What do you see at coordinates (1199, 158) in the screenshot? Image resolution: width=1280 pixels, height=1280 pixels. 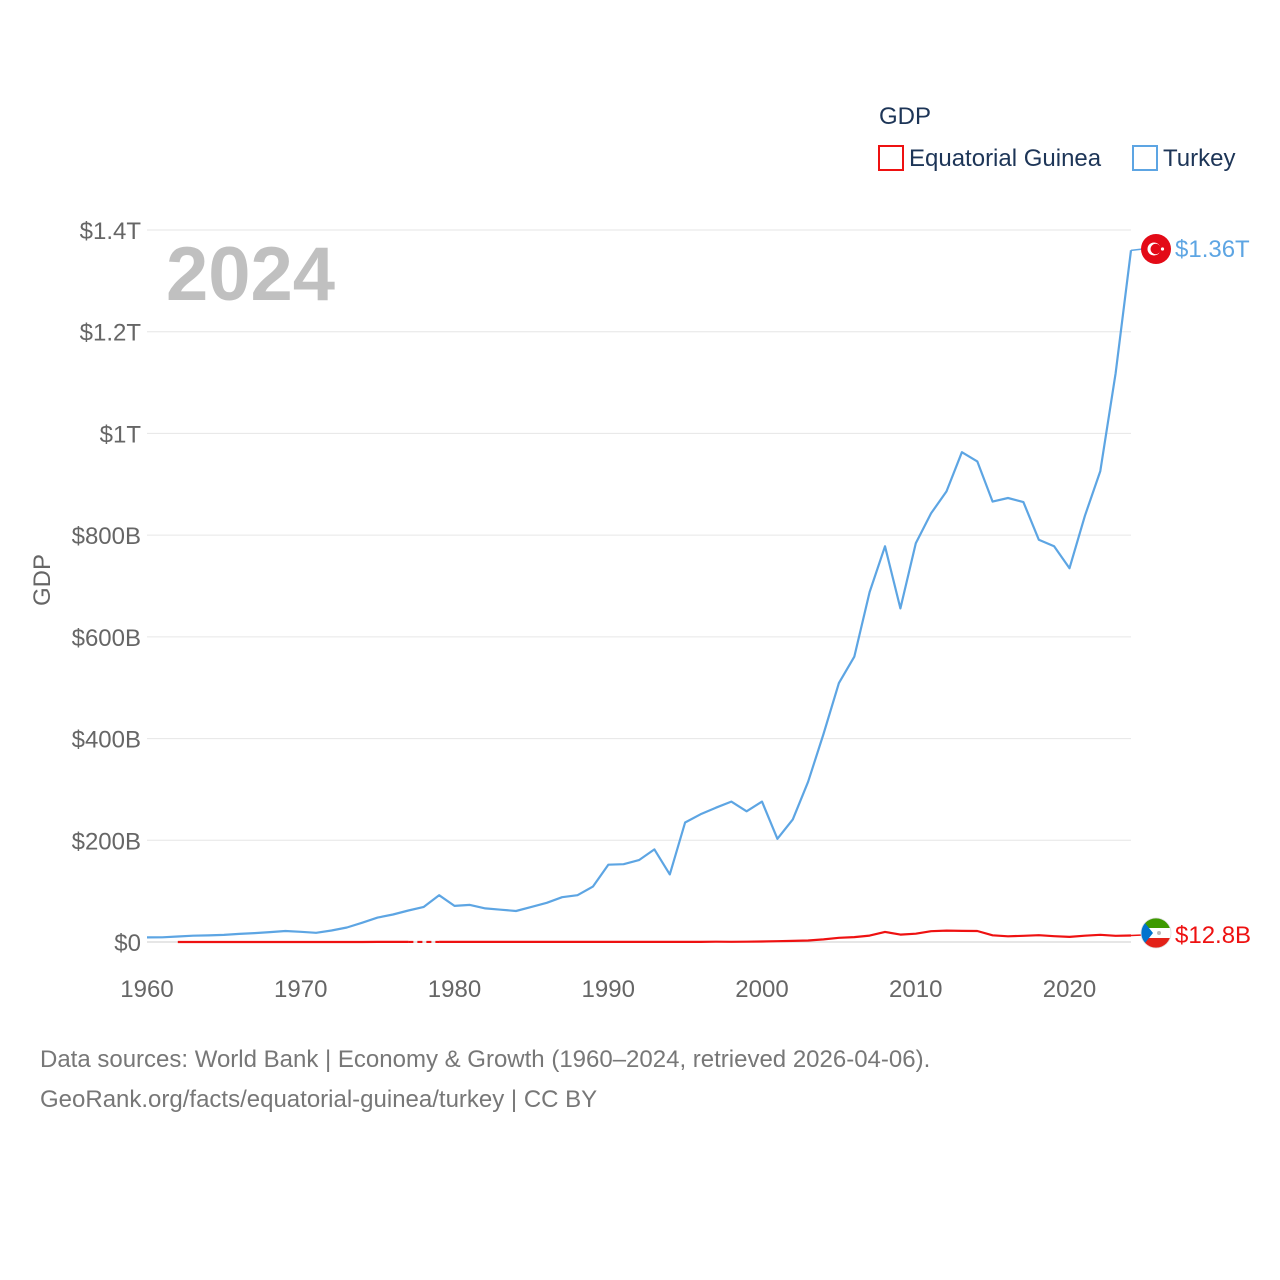 I see `legend-label: Turkey` at bounding box center [1199, 158].